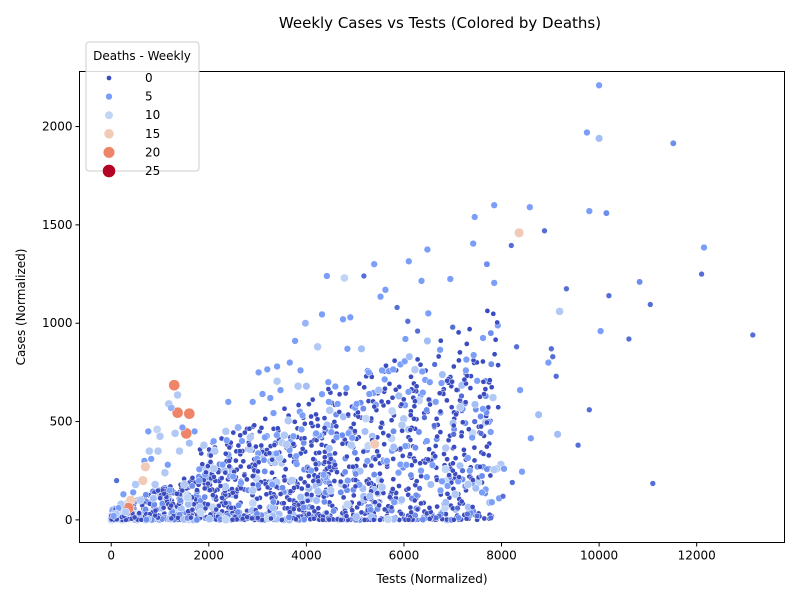 The width and height of the screenshot is (800, 600). Describe the element at coordinates (131, 124) in the screenshot. I see `legend-entries: 0 5 10 15 20 25` at that location.